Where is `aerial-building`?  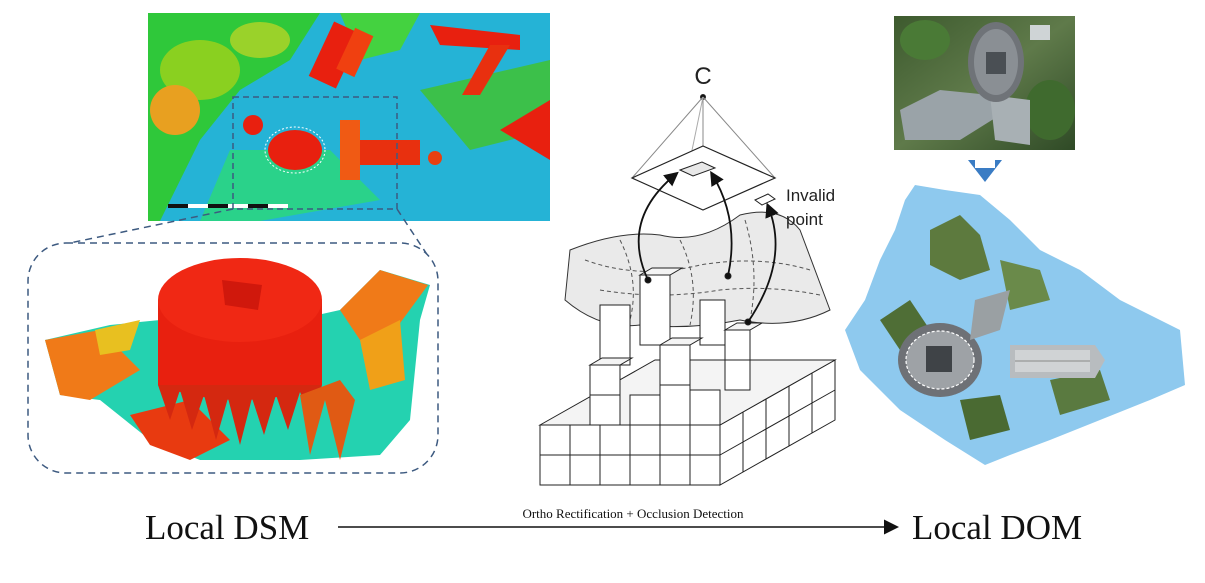 aerial-building is located at coordinates (950, 115).